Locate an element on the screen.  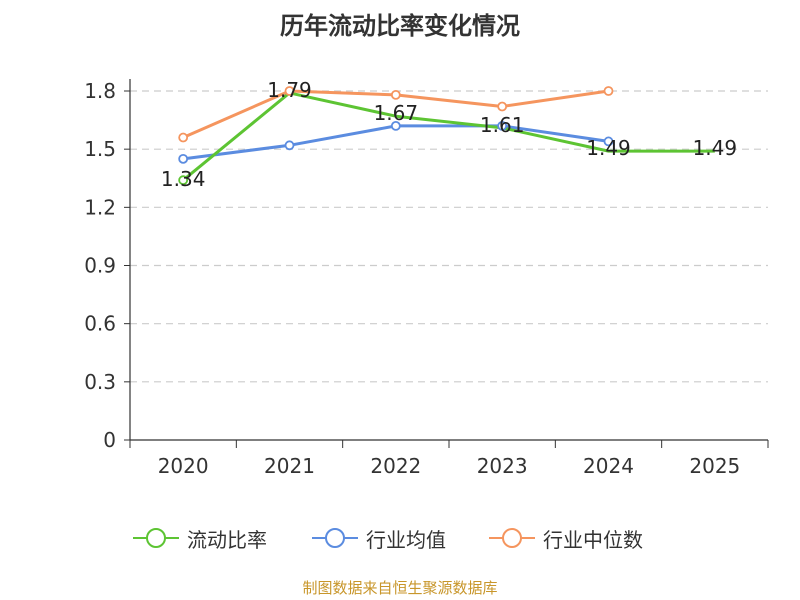
legend-marker-industry-mean is located at coordinates (335, 538).